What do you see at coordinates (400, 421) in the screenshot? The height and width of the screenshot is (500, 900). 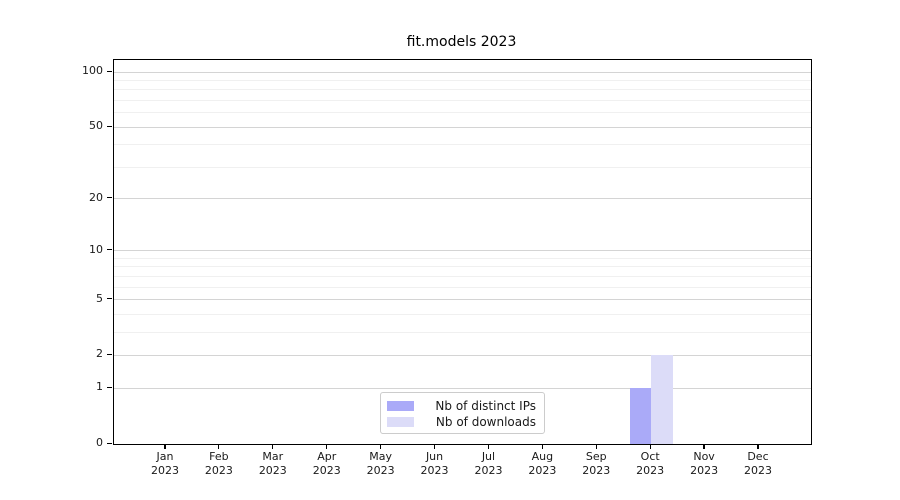 I see `legend-swatch-downloads` at bounding box center [400, 421].